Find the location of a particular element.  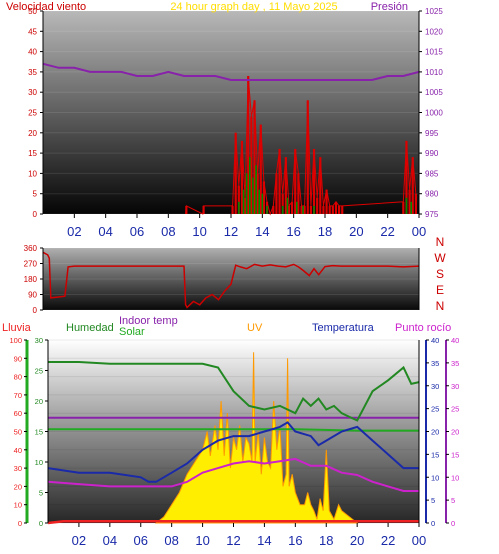

p1-left-tick-label: 10 is located at coordinates (32, 173).